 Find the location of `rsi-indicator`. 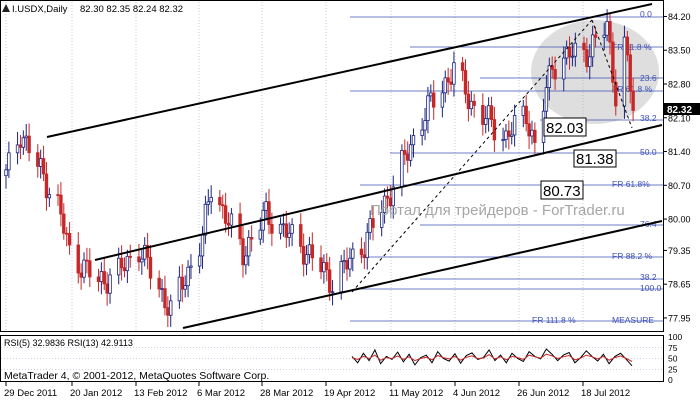

rsi-indicator is located at coordinates (332, 358).